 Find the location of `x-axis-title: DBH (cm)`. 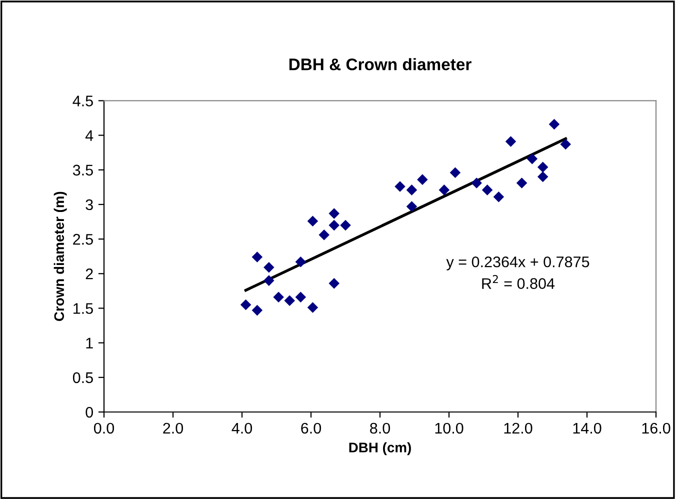

x-axis-title: DBH (cm) is located at coordinates (380, 449).